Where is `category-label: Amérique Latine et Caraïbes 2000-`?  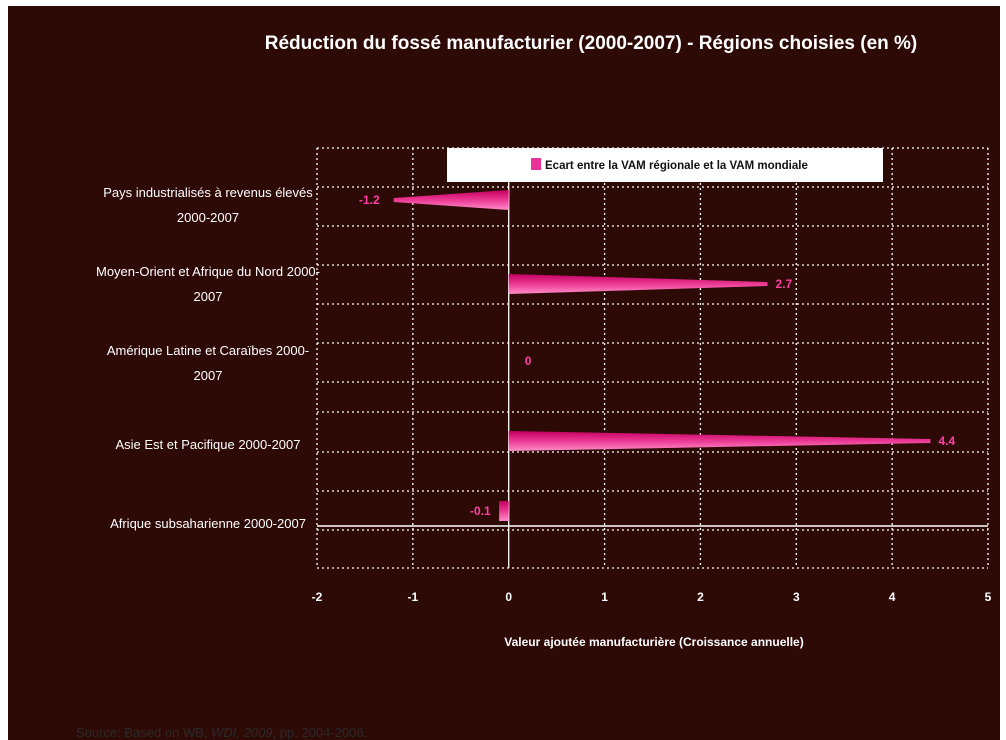 category-label: Amérique Latine et Caraïbes 2000- is located at coordinates (208, 350).